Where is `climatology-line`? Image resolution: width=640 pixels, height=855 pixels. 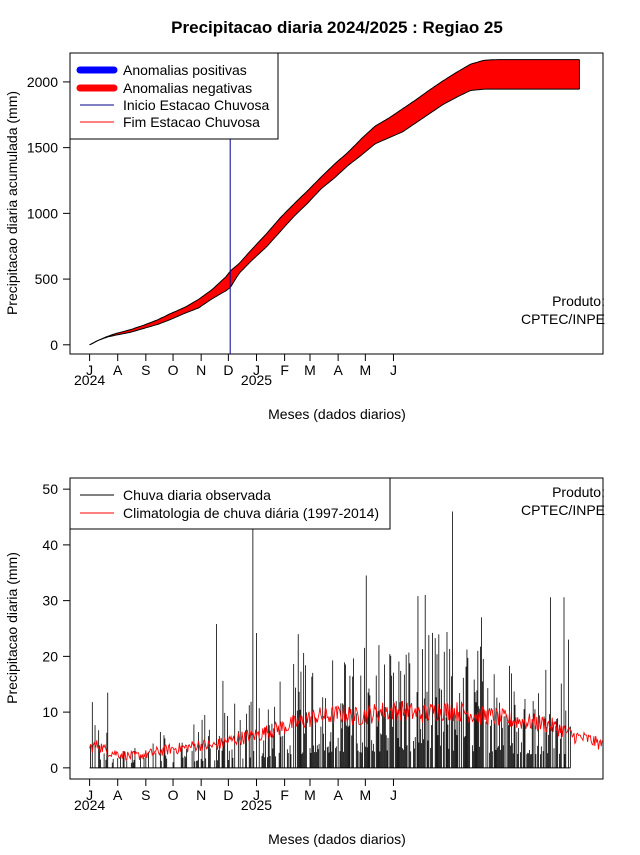 climatology-line is located at coordinates (346, 730).